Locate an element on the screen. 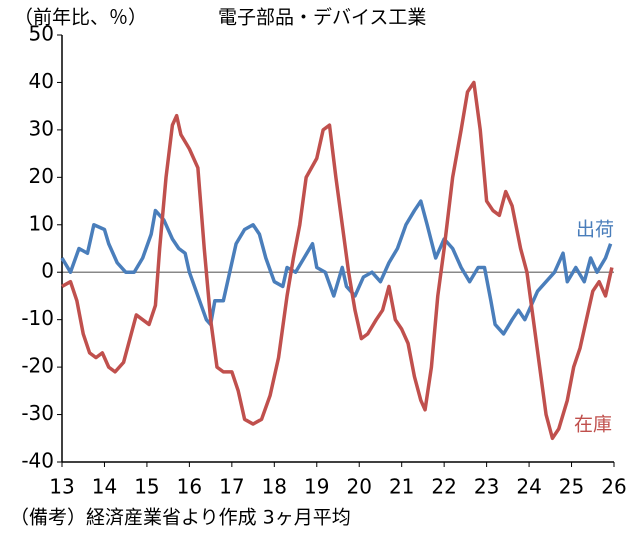 The image size is (632, 533). x-tick-label: 26 is located at coordinates (613, 487).